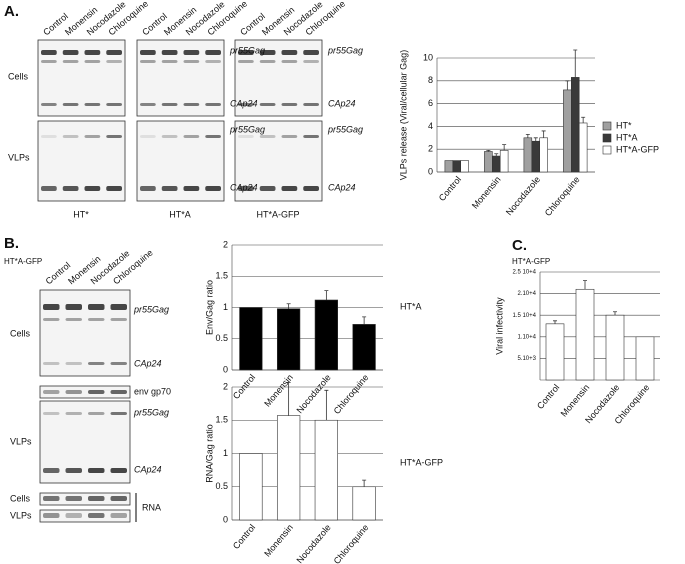 The height and width of the screenshot is (564, 685). I want to click on cell-line: HT*A, so click(180, 214).